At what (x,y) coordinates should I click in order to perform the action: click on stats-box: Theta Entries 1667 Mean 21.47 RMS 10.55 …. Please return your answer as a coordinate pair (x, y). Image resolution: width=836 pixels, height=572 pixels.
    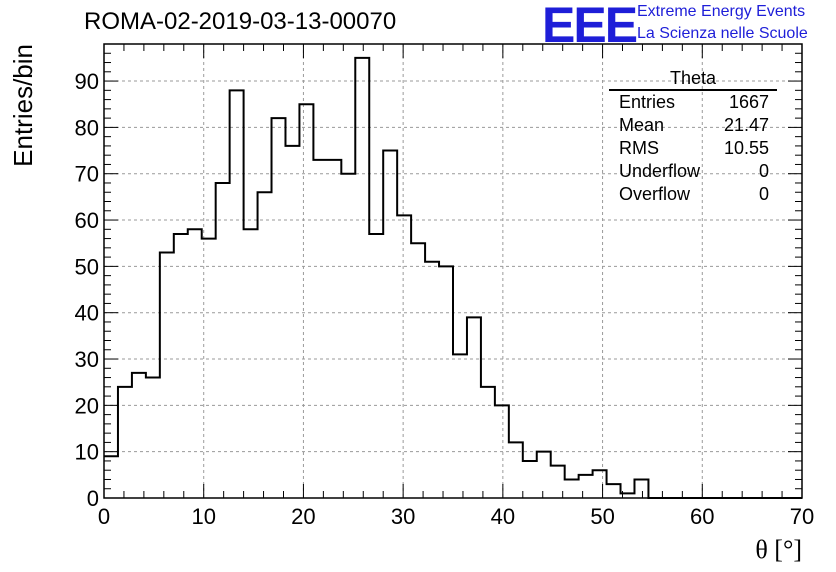
    Looking at the image, I should click on (693, 137).